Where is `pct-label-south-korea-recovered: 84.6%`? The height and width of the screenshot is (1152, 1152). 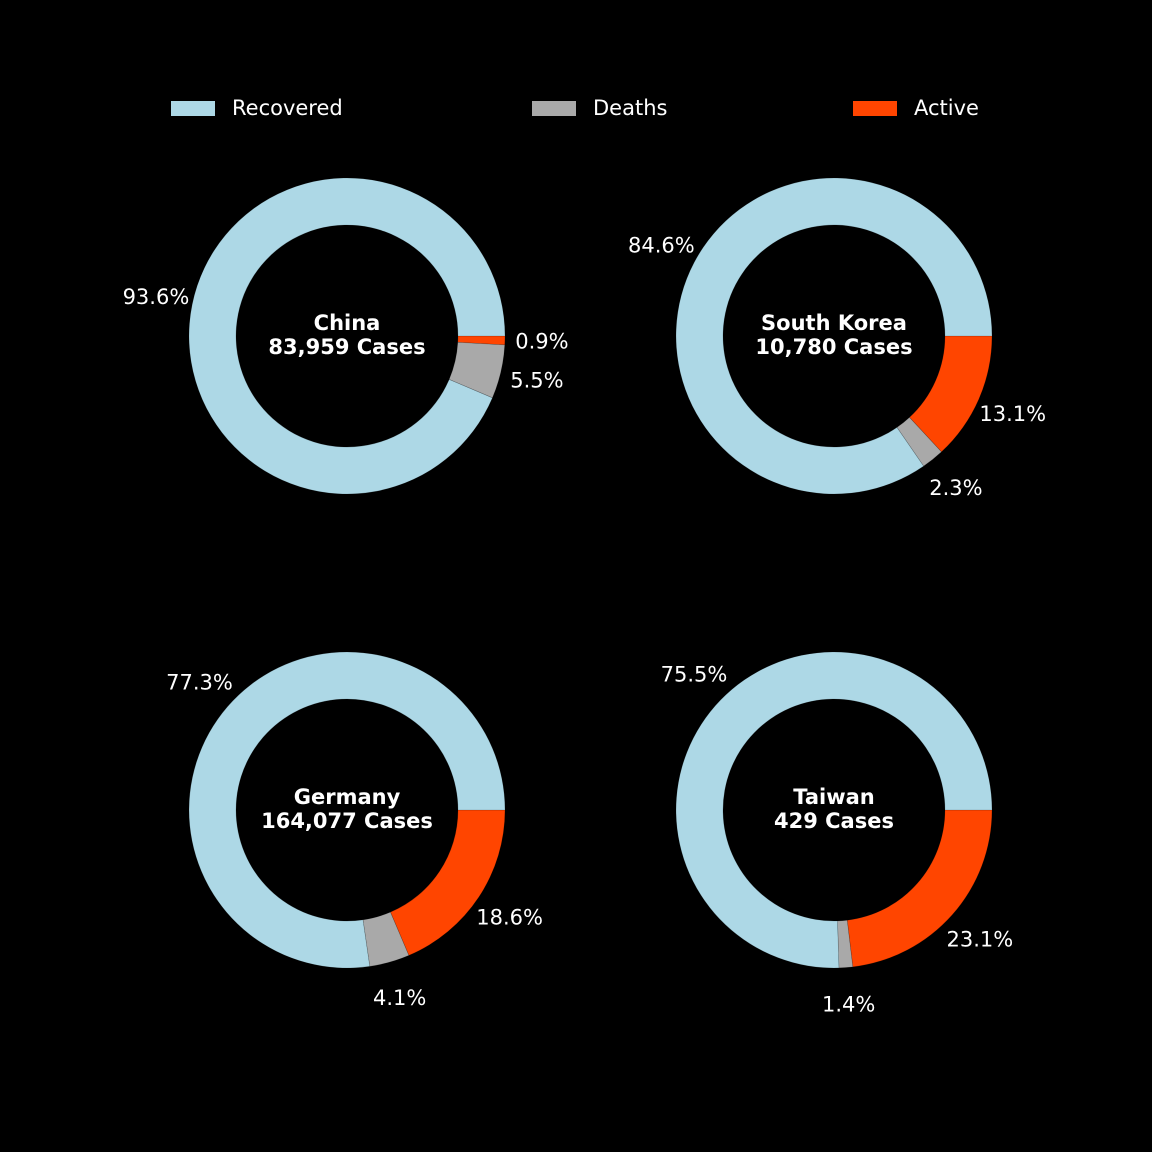
pct-label-south-korea-recovered: 84.6% is located at coordinates (661, 245).